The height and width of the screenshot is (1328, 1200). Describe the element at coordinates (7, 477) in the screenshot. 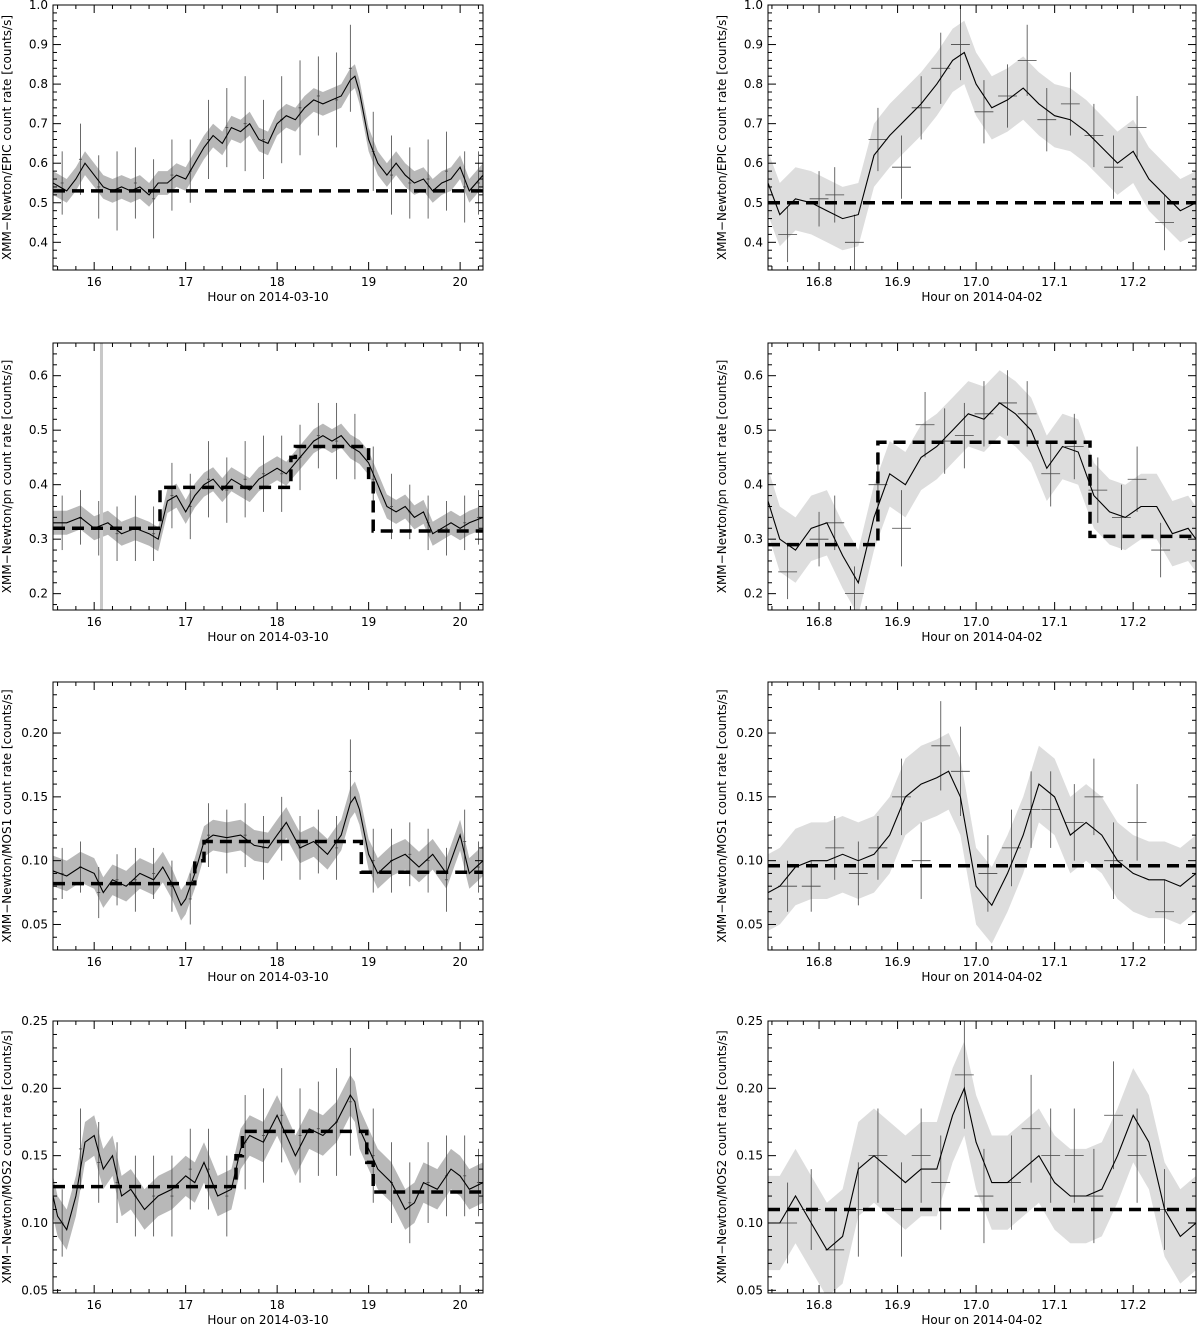

I see `y-axis-label: XMM−Newton/pn count rate [counts/s]` at that location.